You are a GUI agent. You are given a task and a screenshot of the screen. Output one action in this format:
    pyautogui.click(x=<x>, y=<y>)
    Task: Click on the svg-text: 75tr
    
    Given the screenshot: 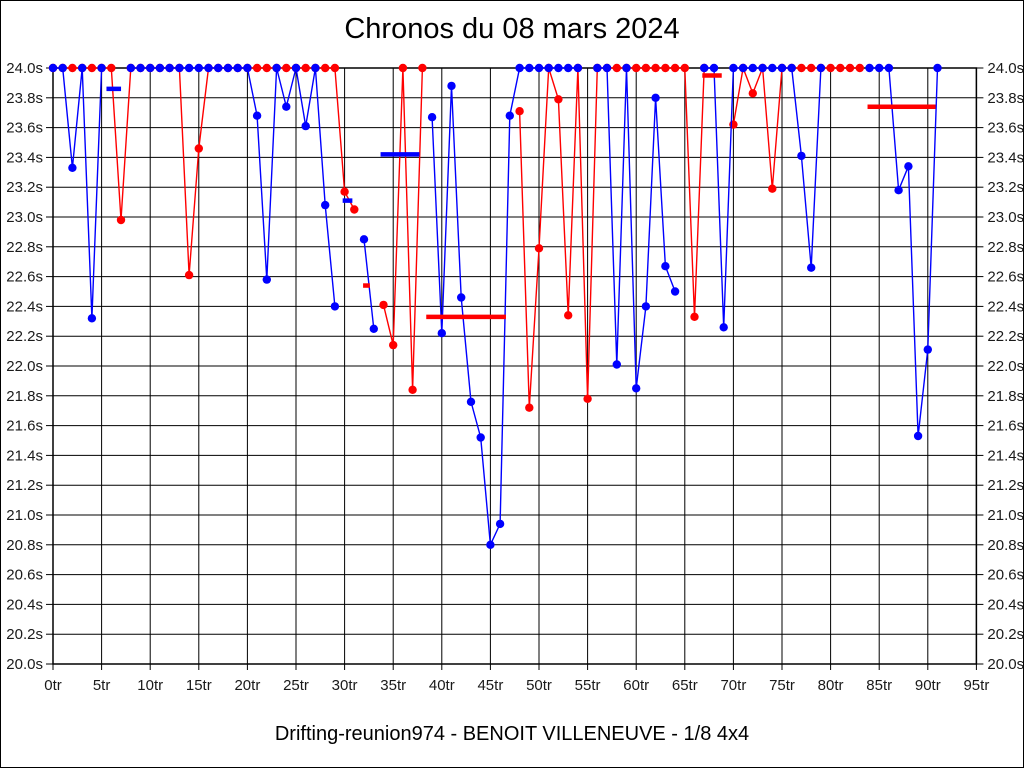 What is the action you would take?
    pyautogui.click(x=782, y=685)
    